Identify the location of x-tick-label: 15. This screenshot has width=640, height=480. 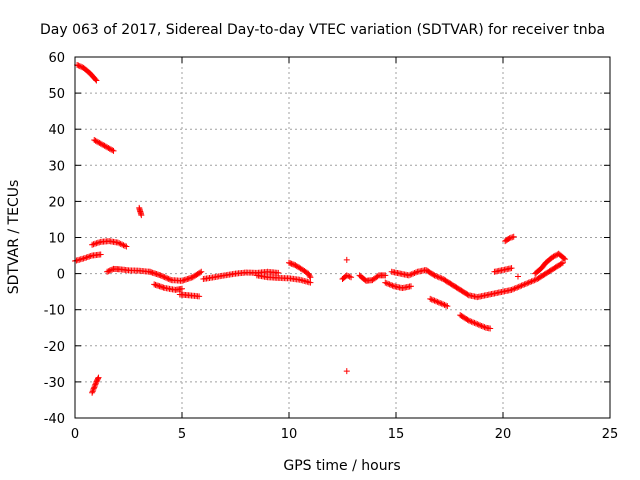
(396, 434).